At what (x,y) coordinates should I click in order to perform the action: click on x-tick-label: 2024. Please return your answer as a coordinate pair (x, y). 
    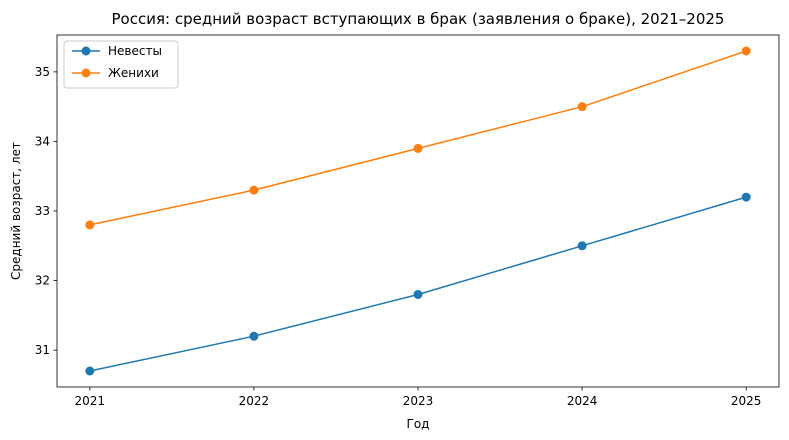
    Looking at the image, I should click on (582, 401).